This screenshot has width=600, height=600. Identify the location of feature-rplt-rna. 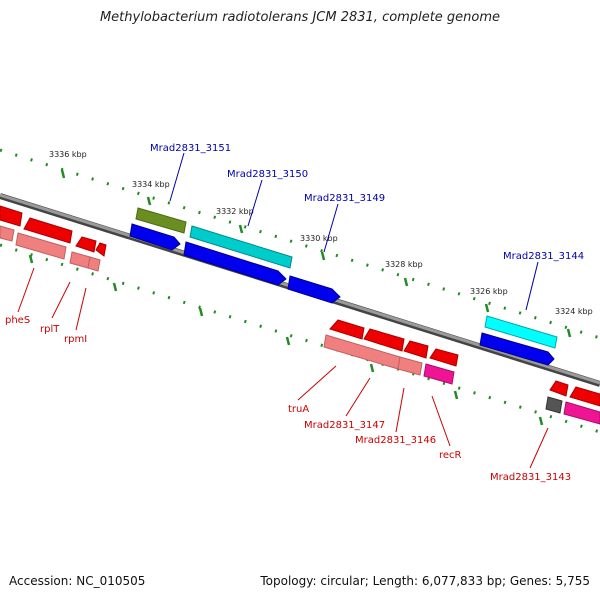
(41, 246).